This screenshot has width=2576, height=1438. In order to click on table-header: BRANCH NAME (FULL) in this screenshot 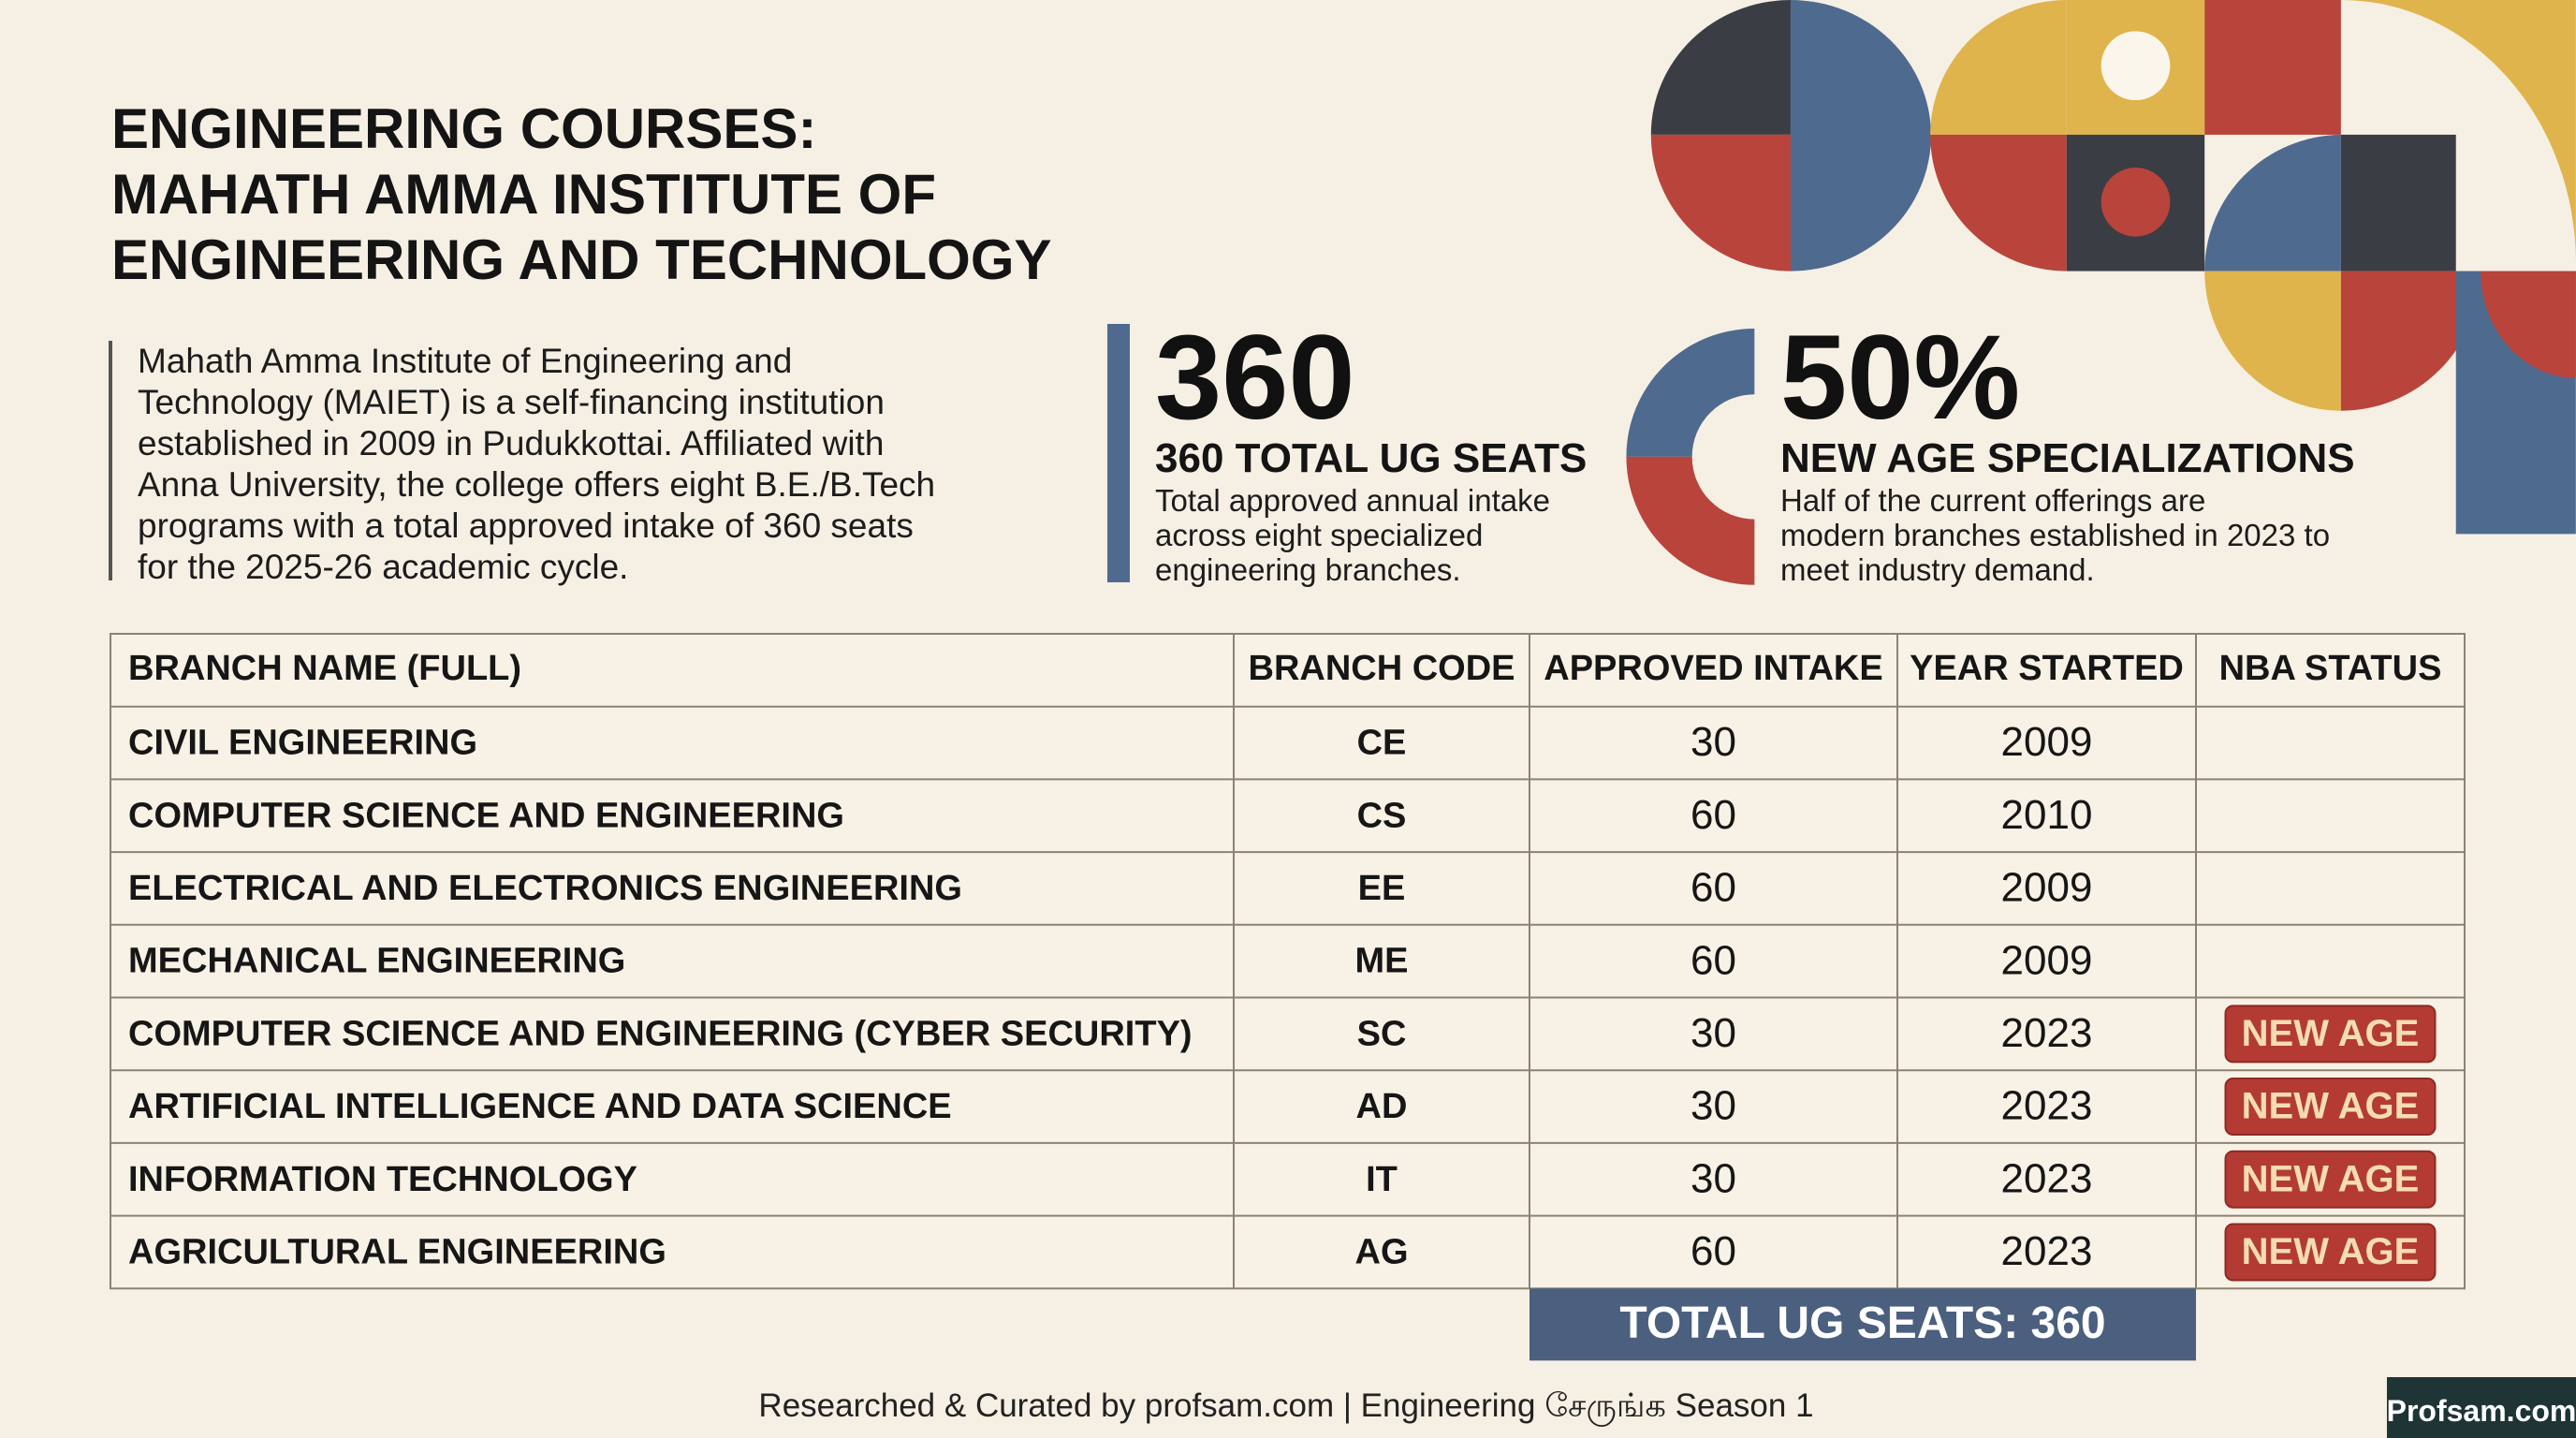, I will do `click(324, 668)`.